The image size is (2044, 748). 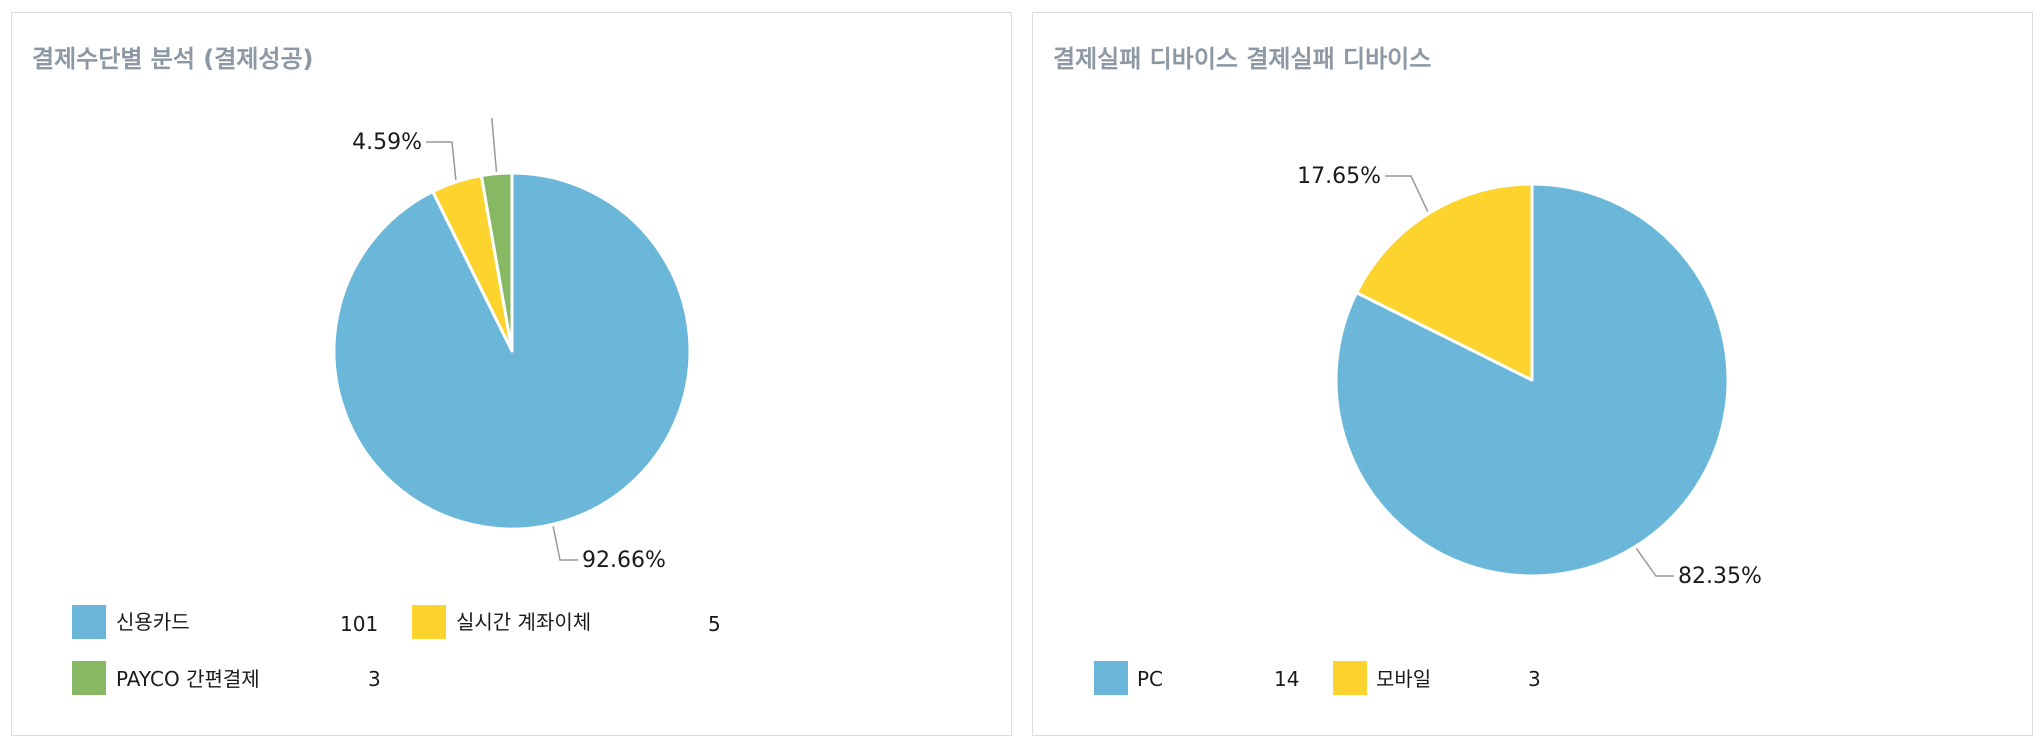 I want to click on slice-percent-label-1: 4.59%, so click(x=387, y=142).